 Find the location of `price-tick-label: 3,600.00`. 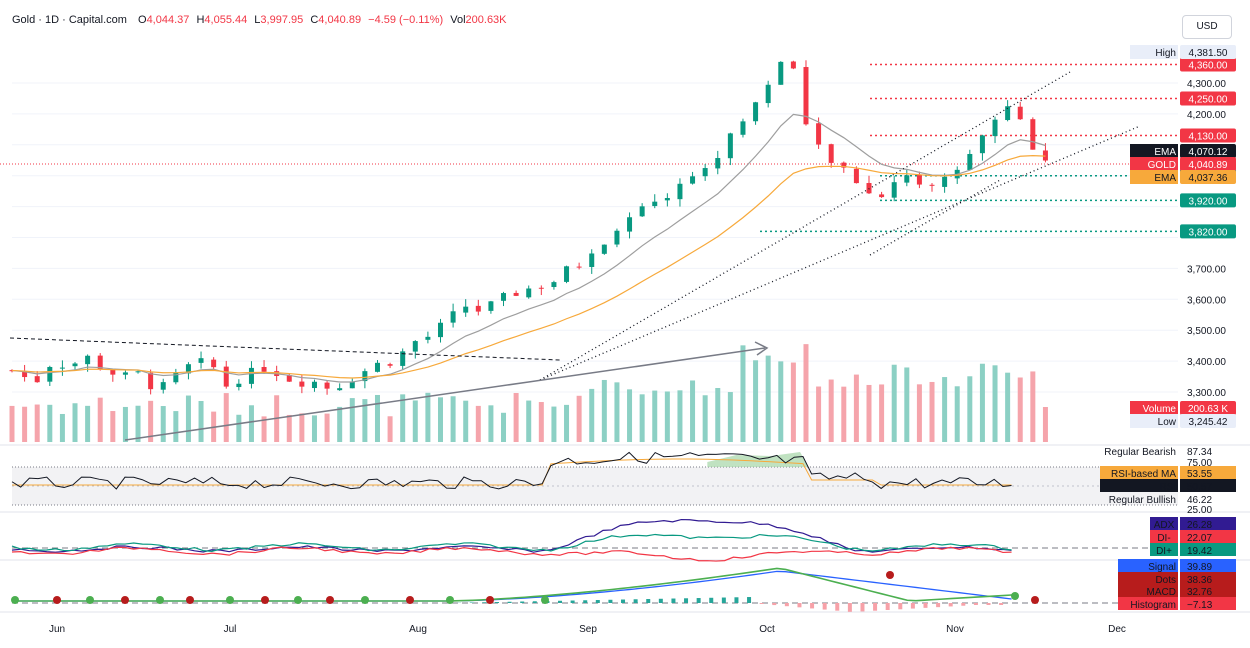

price-tick-label: 3,600.00 is located at coordinates (1206, 300).